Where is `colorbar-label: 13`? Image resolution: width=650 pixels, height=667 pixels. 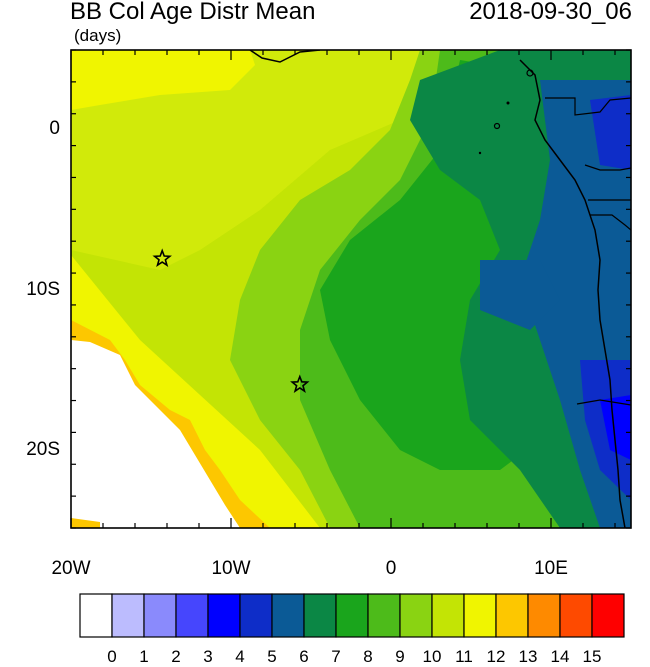
colorbar-label: 13 is located at coordinates (528, 656).